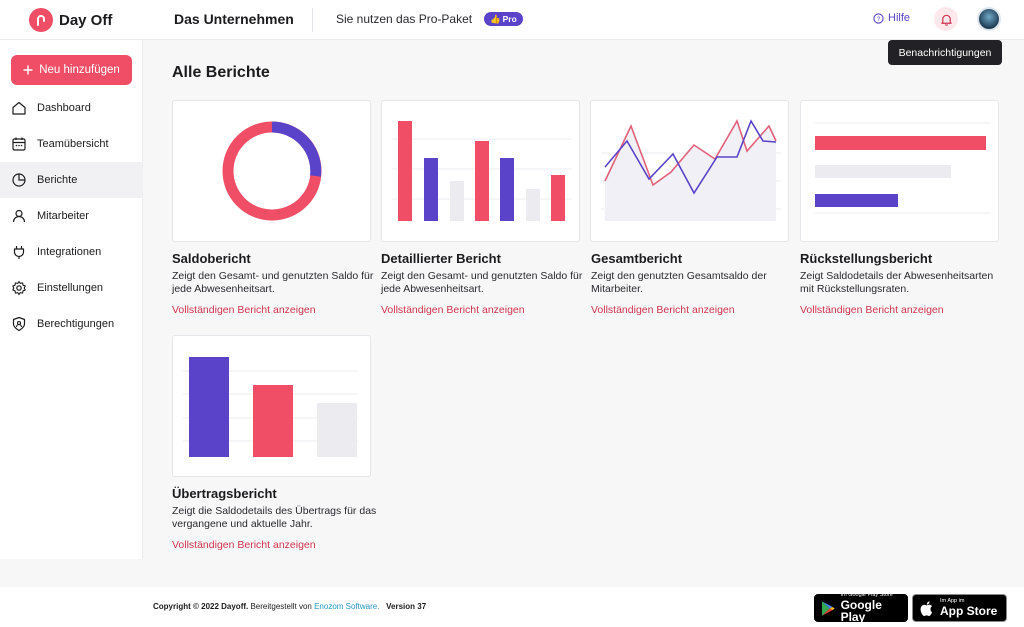 The width and height of the screenshot is (1024, 627). I want to click on pro-badge: 👍 Pro, so click(503, 19).